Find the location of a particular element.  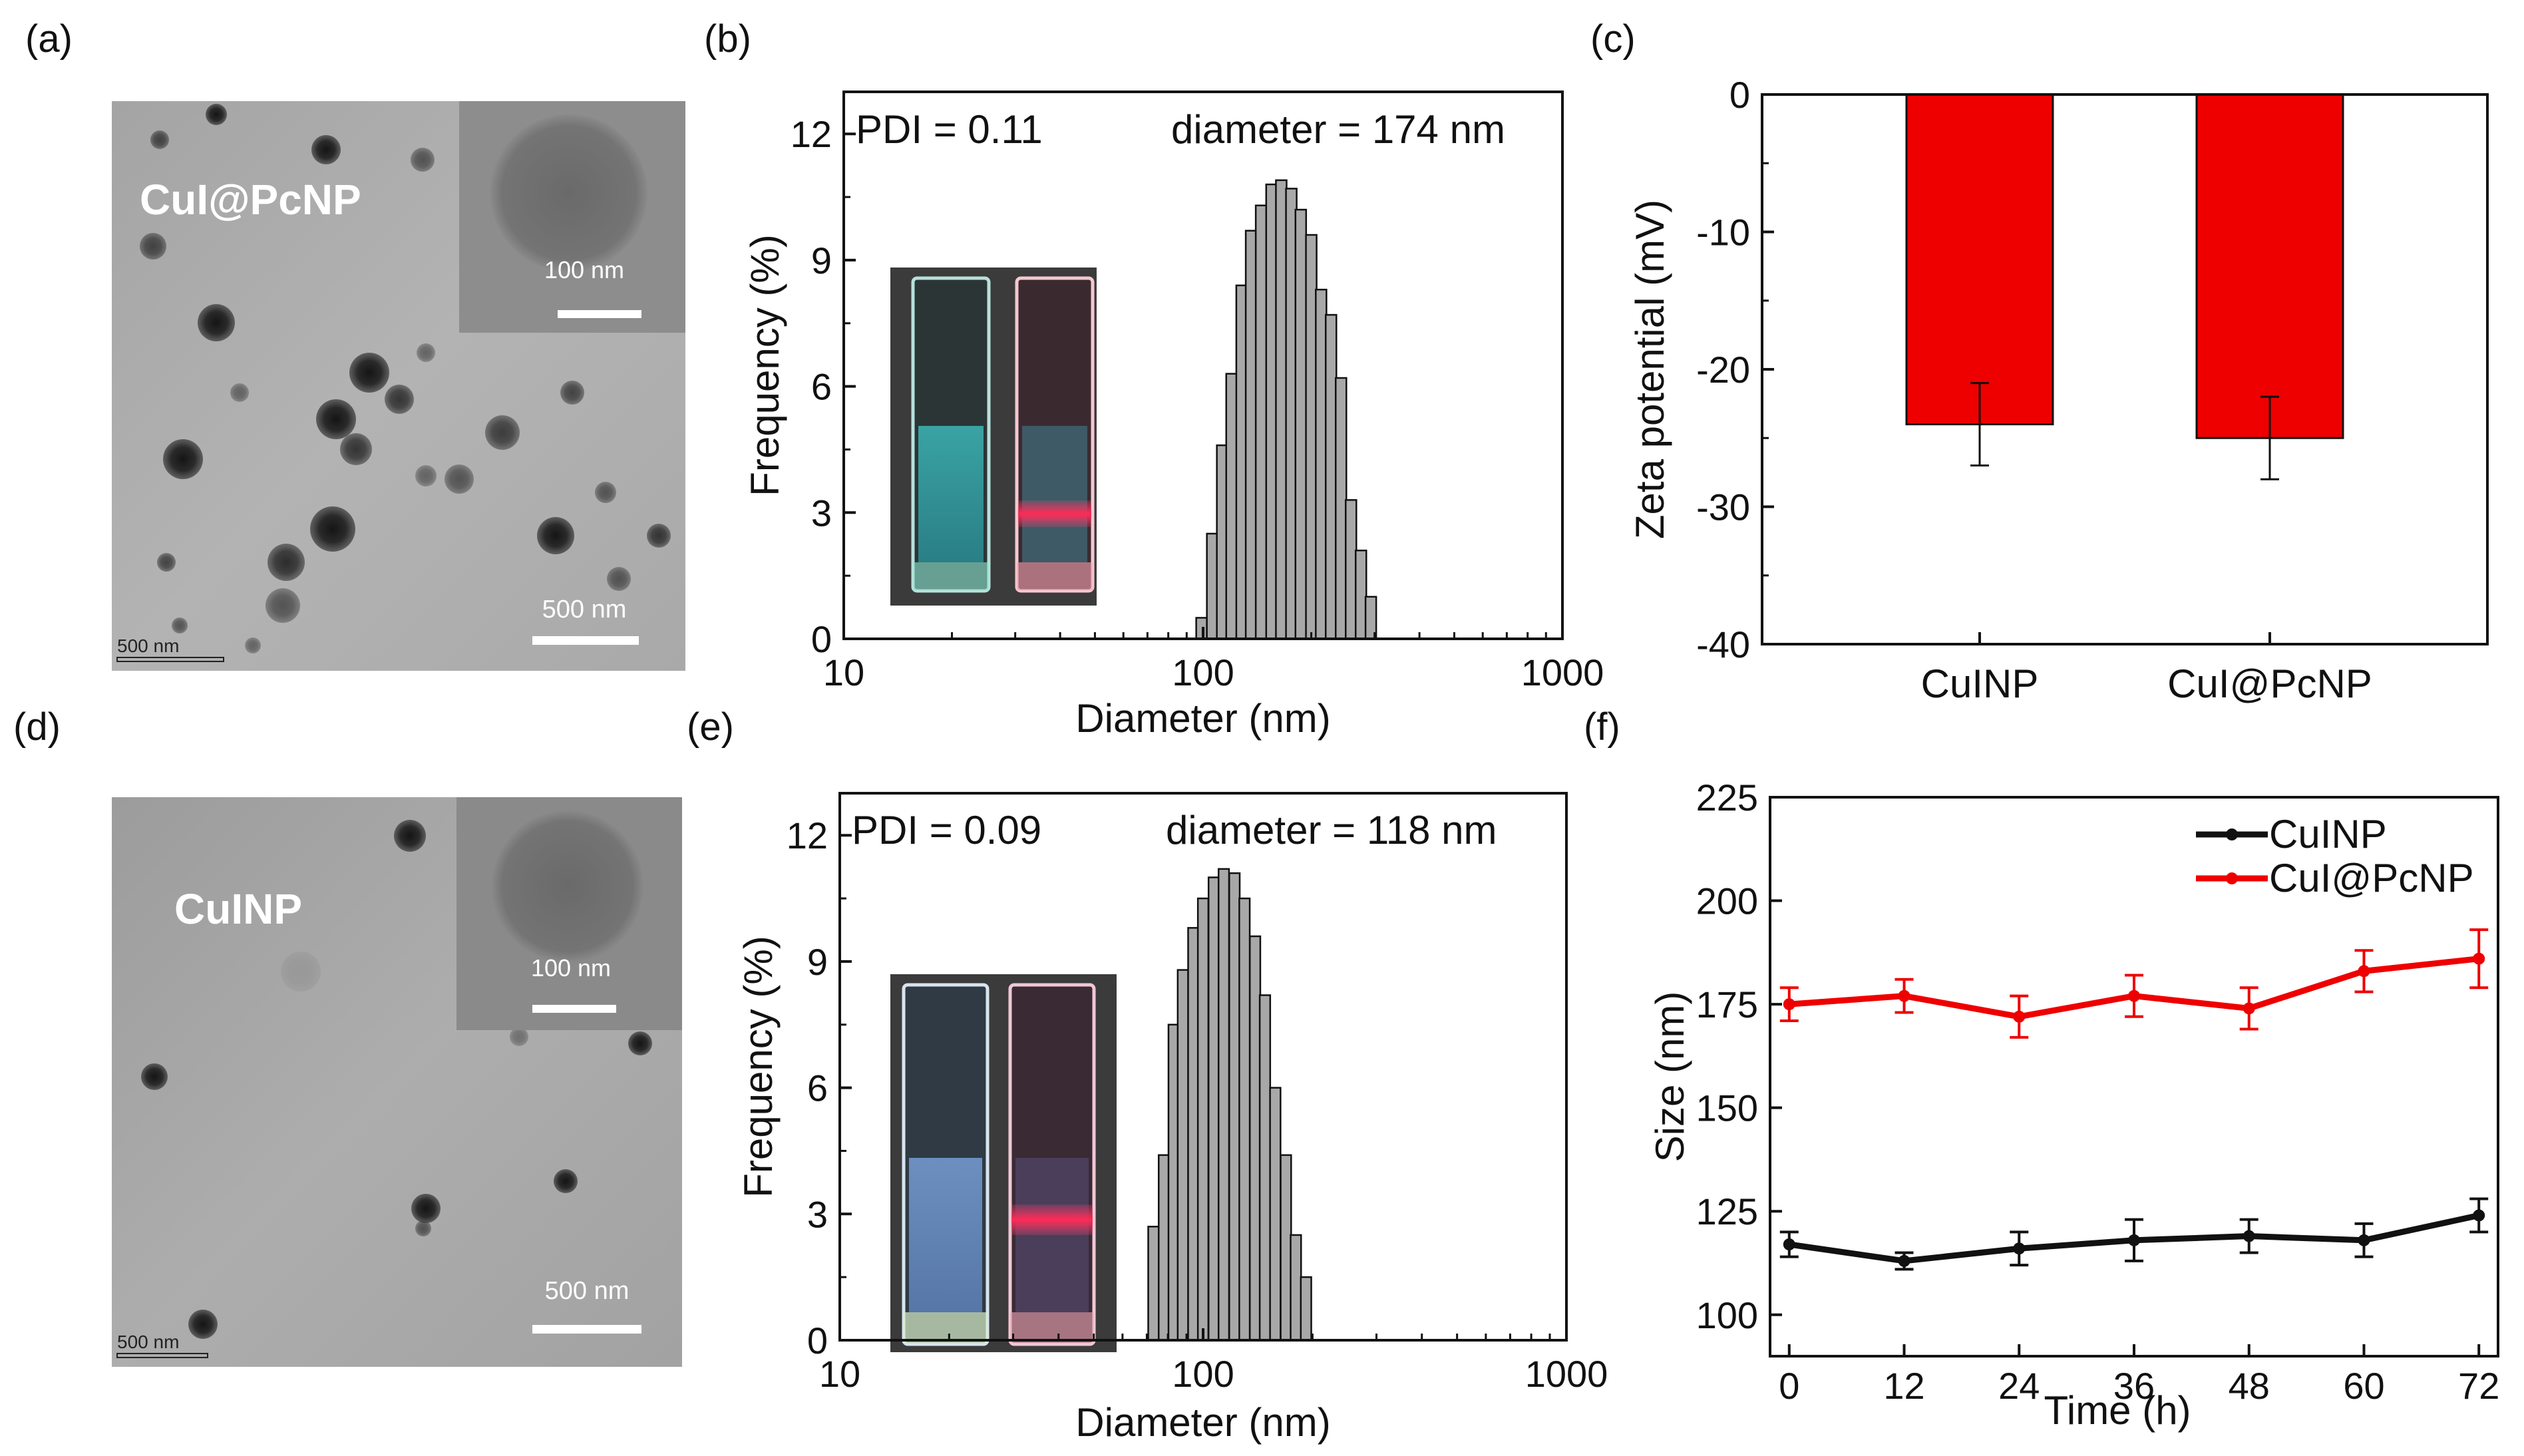

chart-b-ytick-label: 12 is located at coordinates (811, 134).